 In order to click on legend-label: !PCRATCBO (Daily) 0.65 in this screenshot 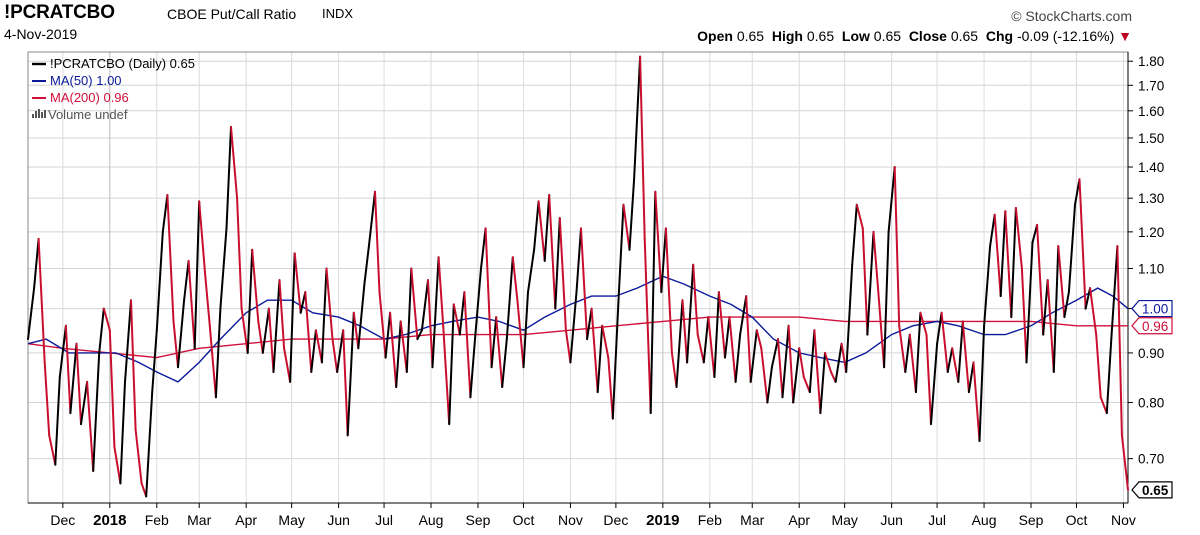, I will do `click(122, 63)`.